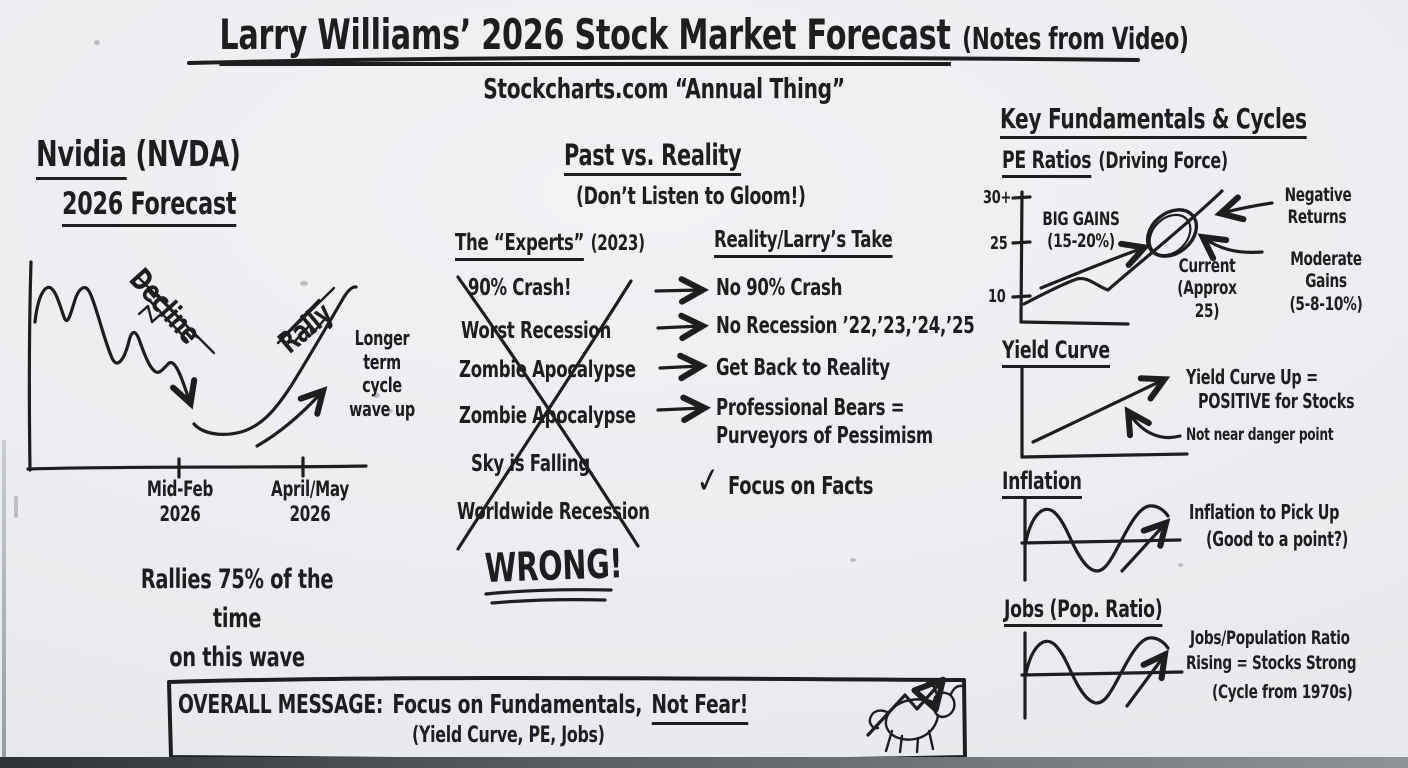 The width and height of the screenshot is (1408, 768). Describe the element at coordinates (1075, 39) in the screenshot. I see `page-title-note: (Notes from Video)` at that location.